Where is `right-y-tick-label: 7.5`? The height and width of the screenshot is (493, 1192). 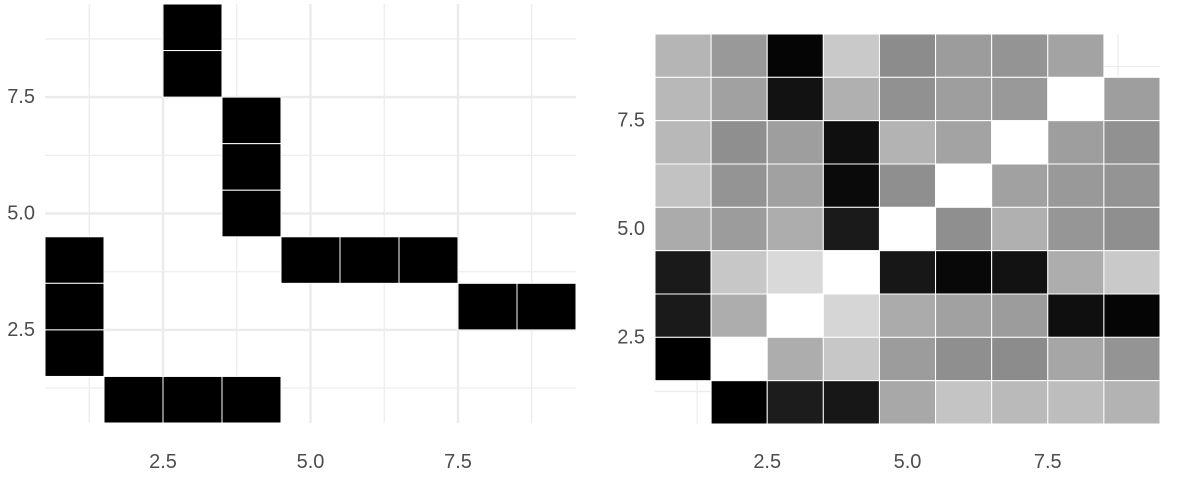 right-y-tick-label: 7.5 is located at coordinates (631, 121).